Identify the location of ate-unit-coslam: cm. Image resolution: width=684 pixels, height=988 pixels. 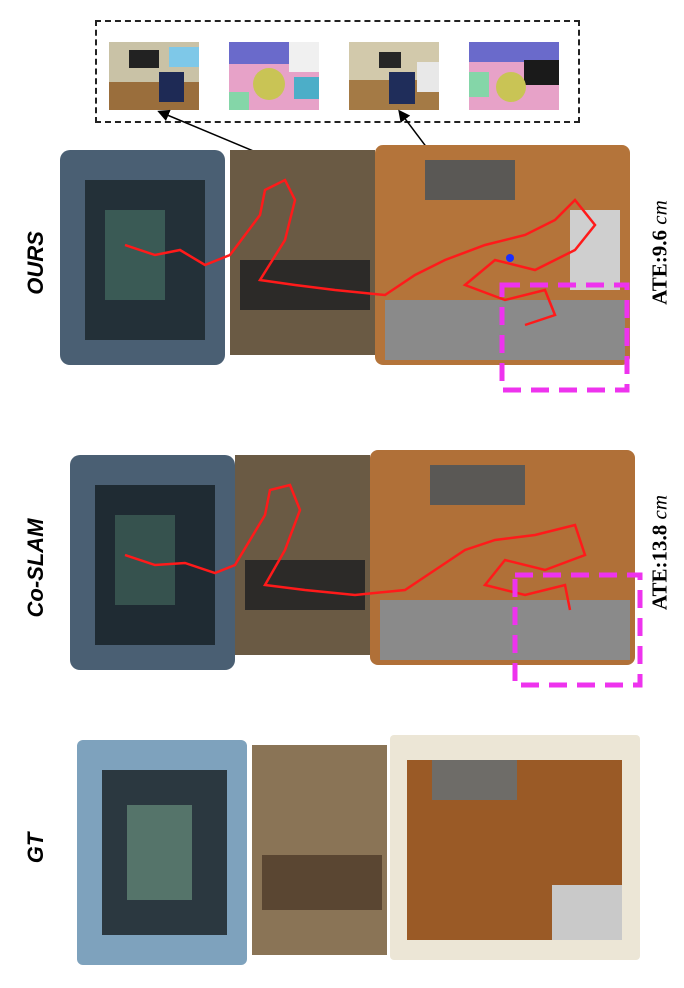
(659, 507).